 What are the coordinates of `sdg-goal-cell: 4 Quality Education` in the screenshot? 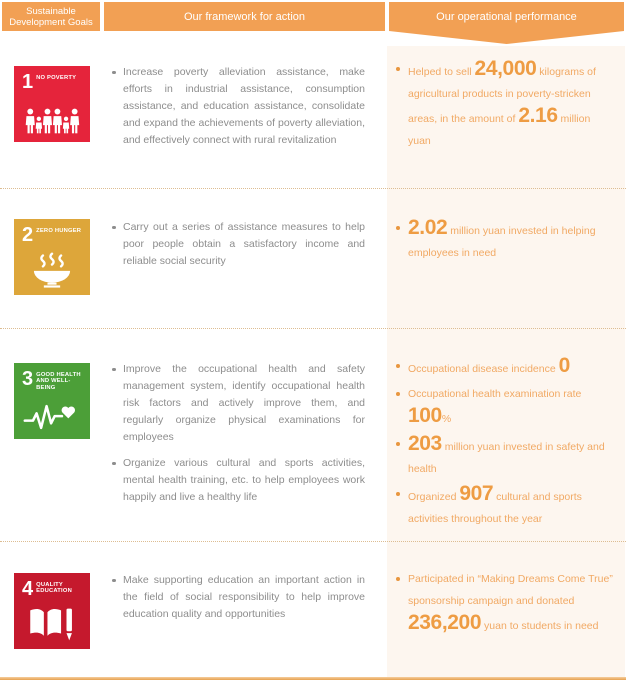 It's located at (55, 609).